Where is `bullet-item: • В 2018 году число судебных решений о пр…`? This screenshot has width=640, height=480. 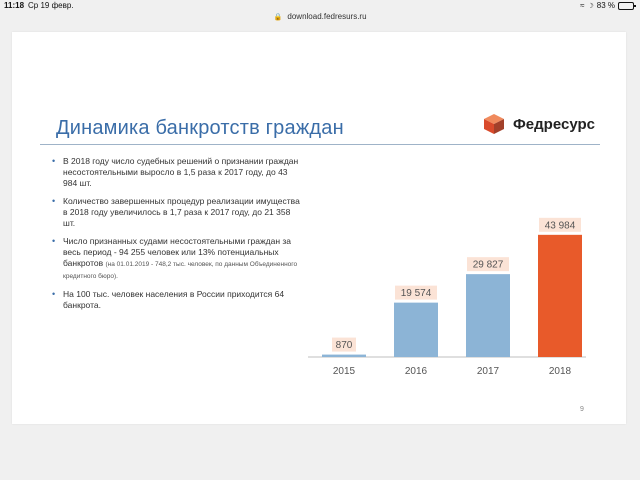
bullet-item: • В 2018 году число судебных решений о пр… is located at coordinates (175, 172).